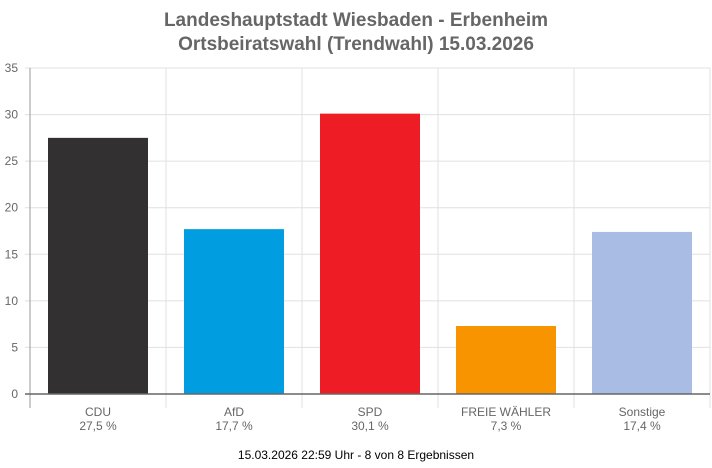 The width and height of the screenshot is (712, 468). I want to click on y-tick-label: 10, so click(12, 301).